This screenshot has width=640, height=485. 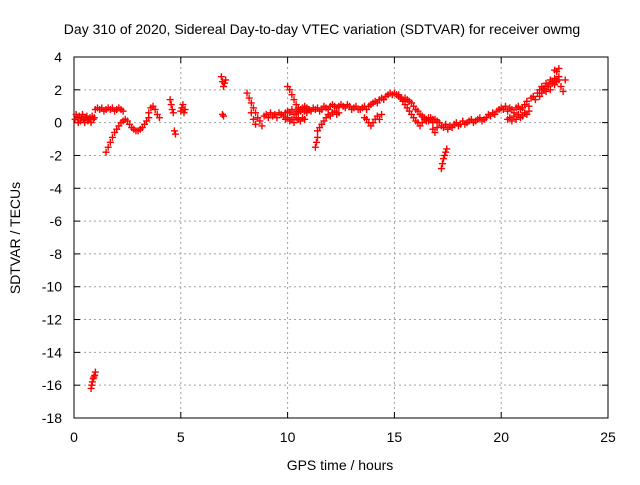 What do you see at coordinates (395, 437) in the screenshot?
I see `x-tick-label: 15` at bounding box center [395, 437].